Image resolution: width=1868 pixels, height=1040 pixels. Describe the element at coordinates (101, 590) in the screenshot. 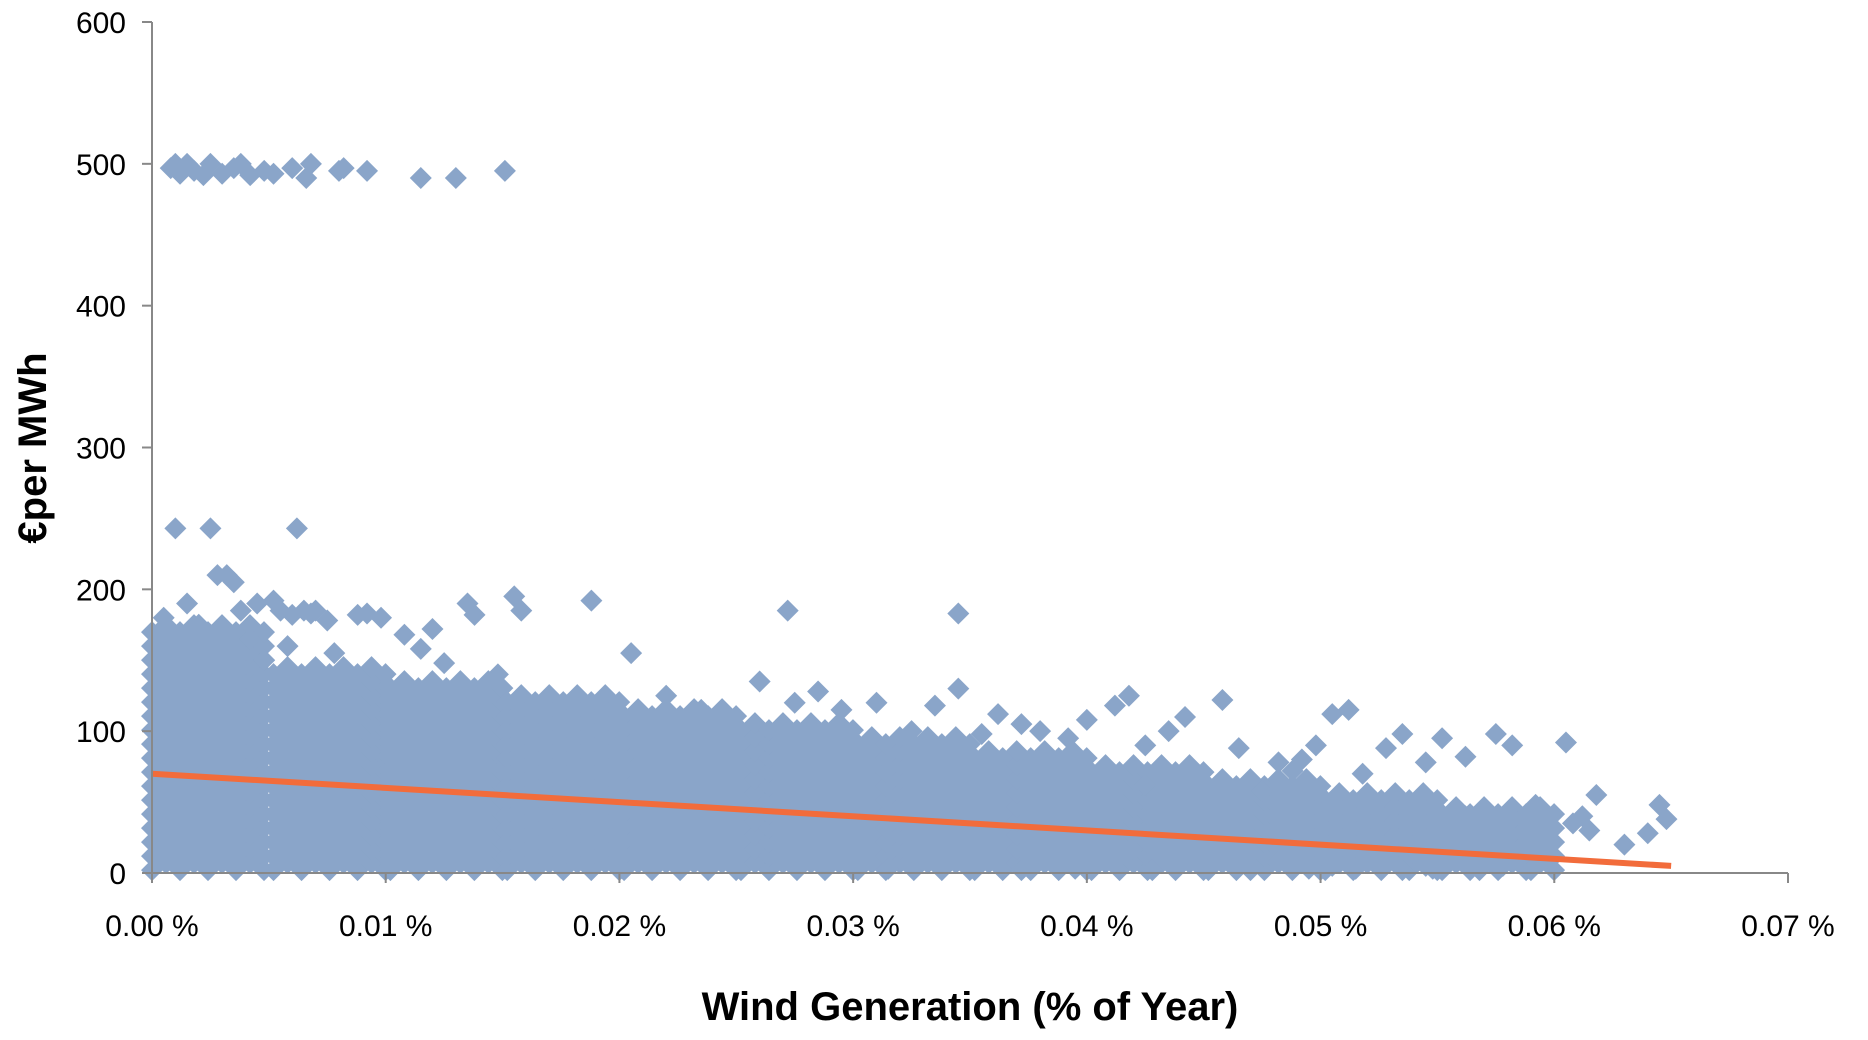

I see `y-tick-label: 200` at that location.